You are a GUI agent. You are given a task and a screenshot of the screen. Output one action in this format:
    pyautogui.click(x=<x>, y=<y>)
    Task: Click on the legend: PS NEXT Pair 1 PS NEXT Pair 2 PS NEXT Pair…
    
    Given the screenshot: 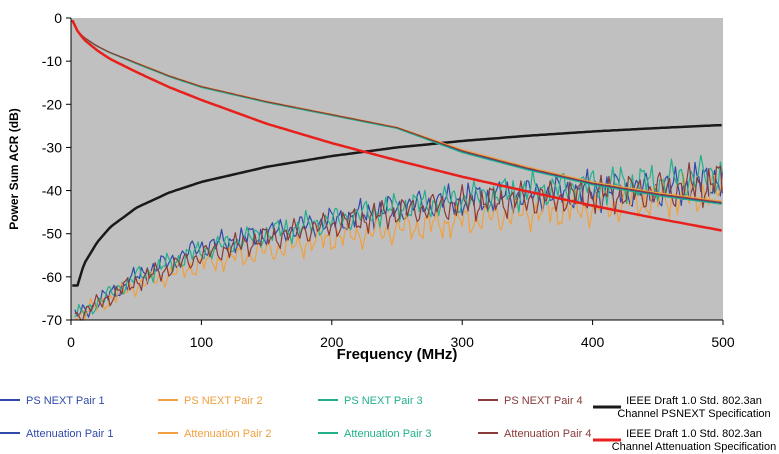 What is the action you would take?
    pyautogui.click(x=388, y=424)
    